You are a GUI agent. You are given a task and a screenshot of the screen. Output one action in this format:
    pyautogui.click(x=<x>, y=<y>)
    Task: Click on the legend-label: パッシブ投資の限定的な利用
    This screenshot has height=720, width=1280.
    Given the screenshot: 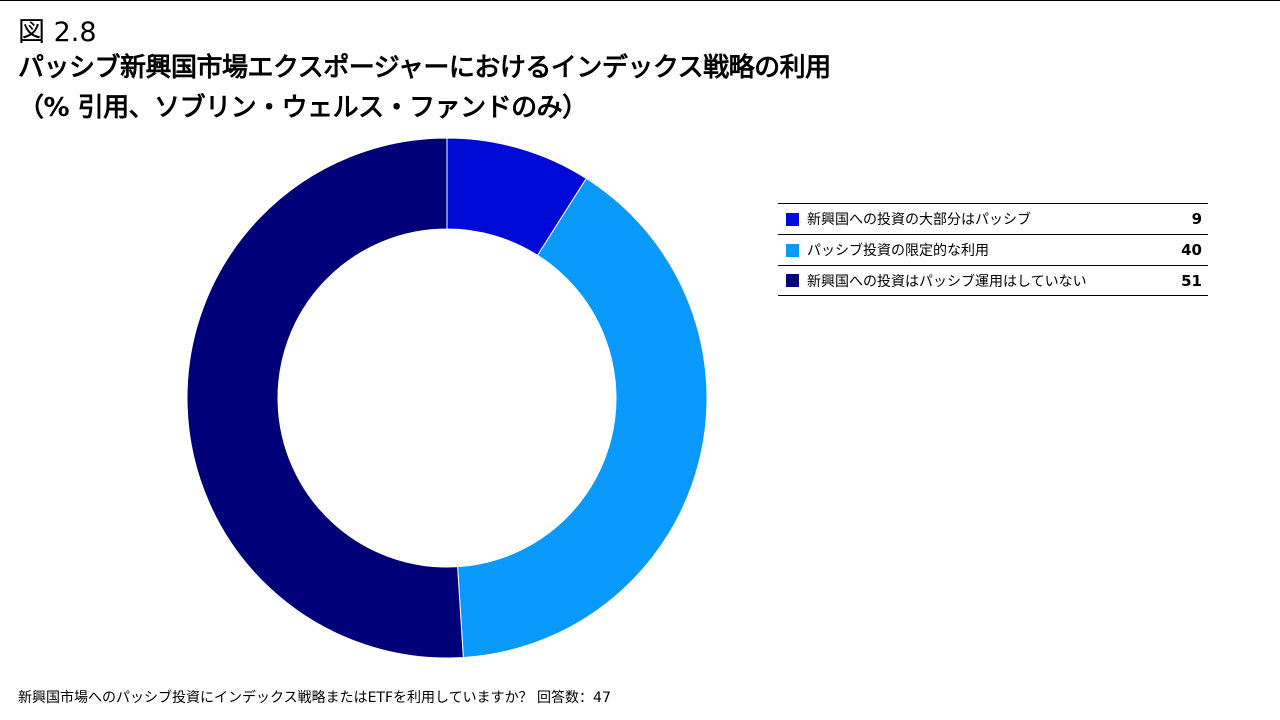 What is the action you would take?
    pyautogui.click(x=898, y=251)
    